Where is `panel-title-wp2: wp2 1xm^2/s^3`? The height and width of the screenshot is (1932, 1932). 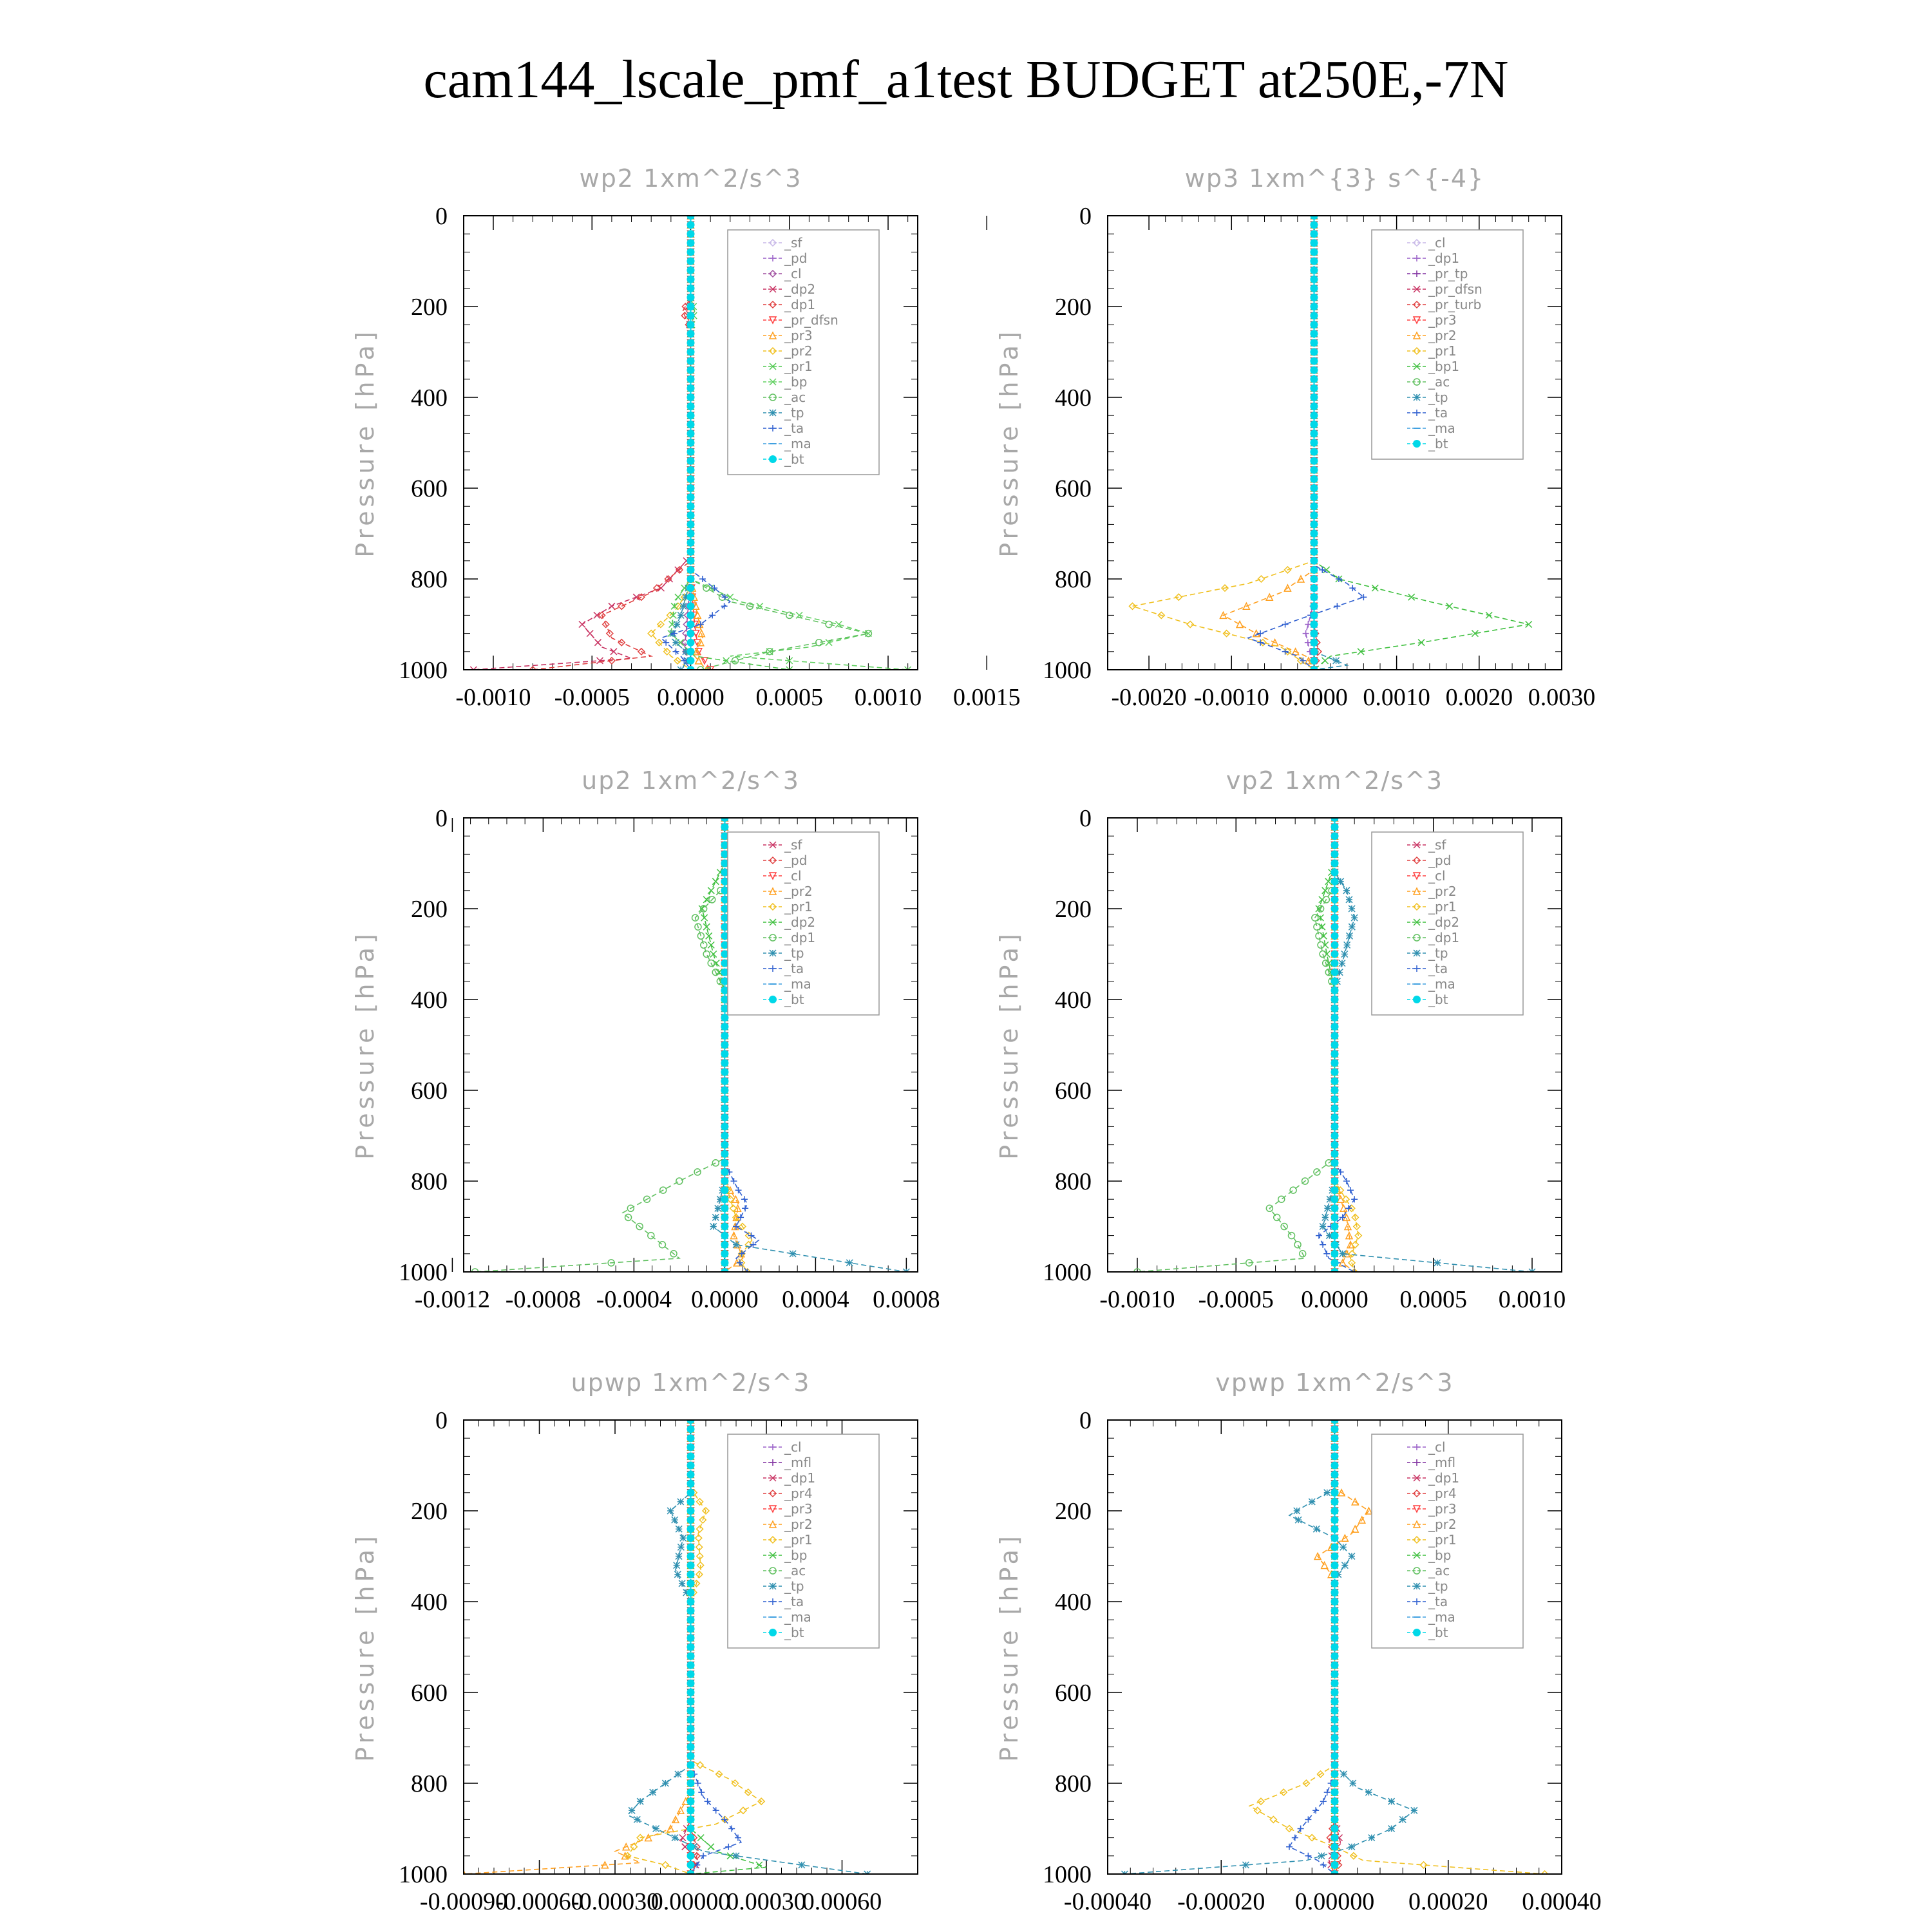
panel-title-wp2: wp2 1xm^2/s^3 is located at coordinates (691, 178).